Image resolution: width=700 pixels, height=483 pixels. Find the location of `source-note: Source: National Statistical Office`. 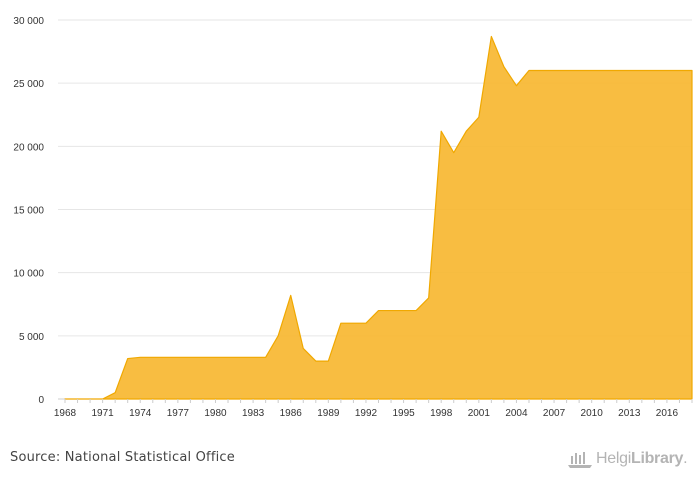

source-note: Source: National Statistical Office is located at coordinates (122, 457).